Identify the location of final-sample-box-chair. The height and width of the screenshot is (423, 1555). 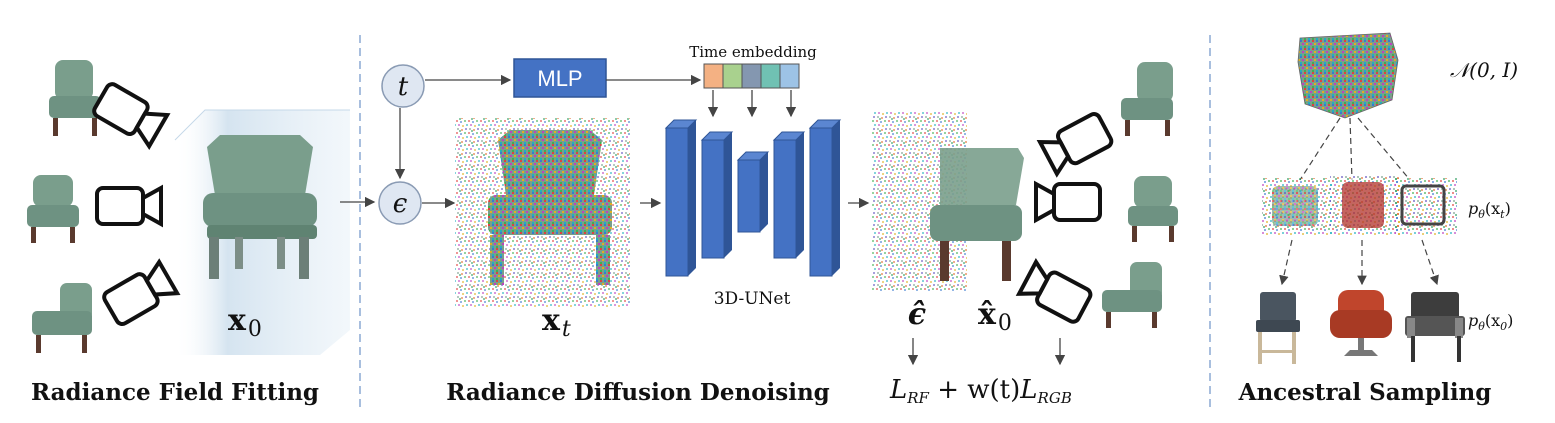
(1435, 327).